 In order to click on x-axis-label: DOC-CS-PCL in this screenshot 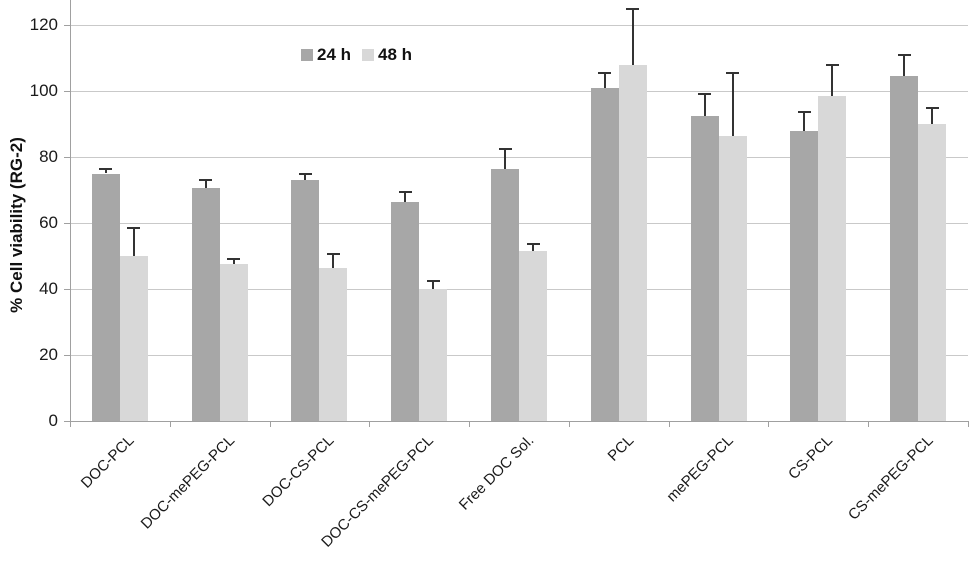, I will do `click(298, 471)`.